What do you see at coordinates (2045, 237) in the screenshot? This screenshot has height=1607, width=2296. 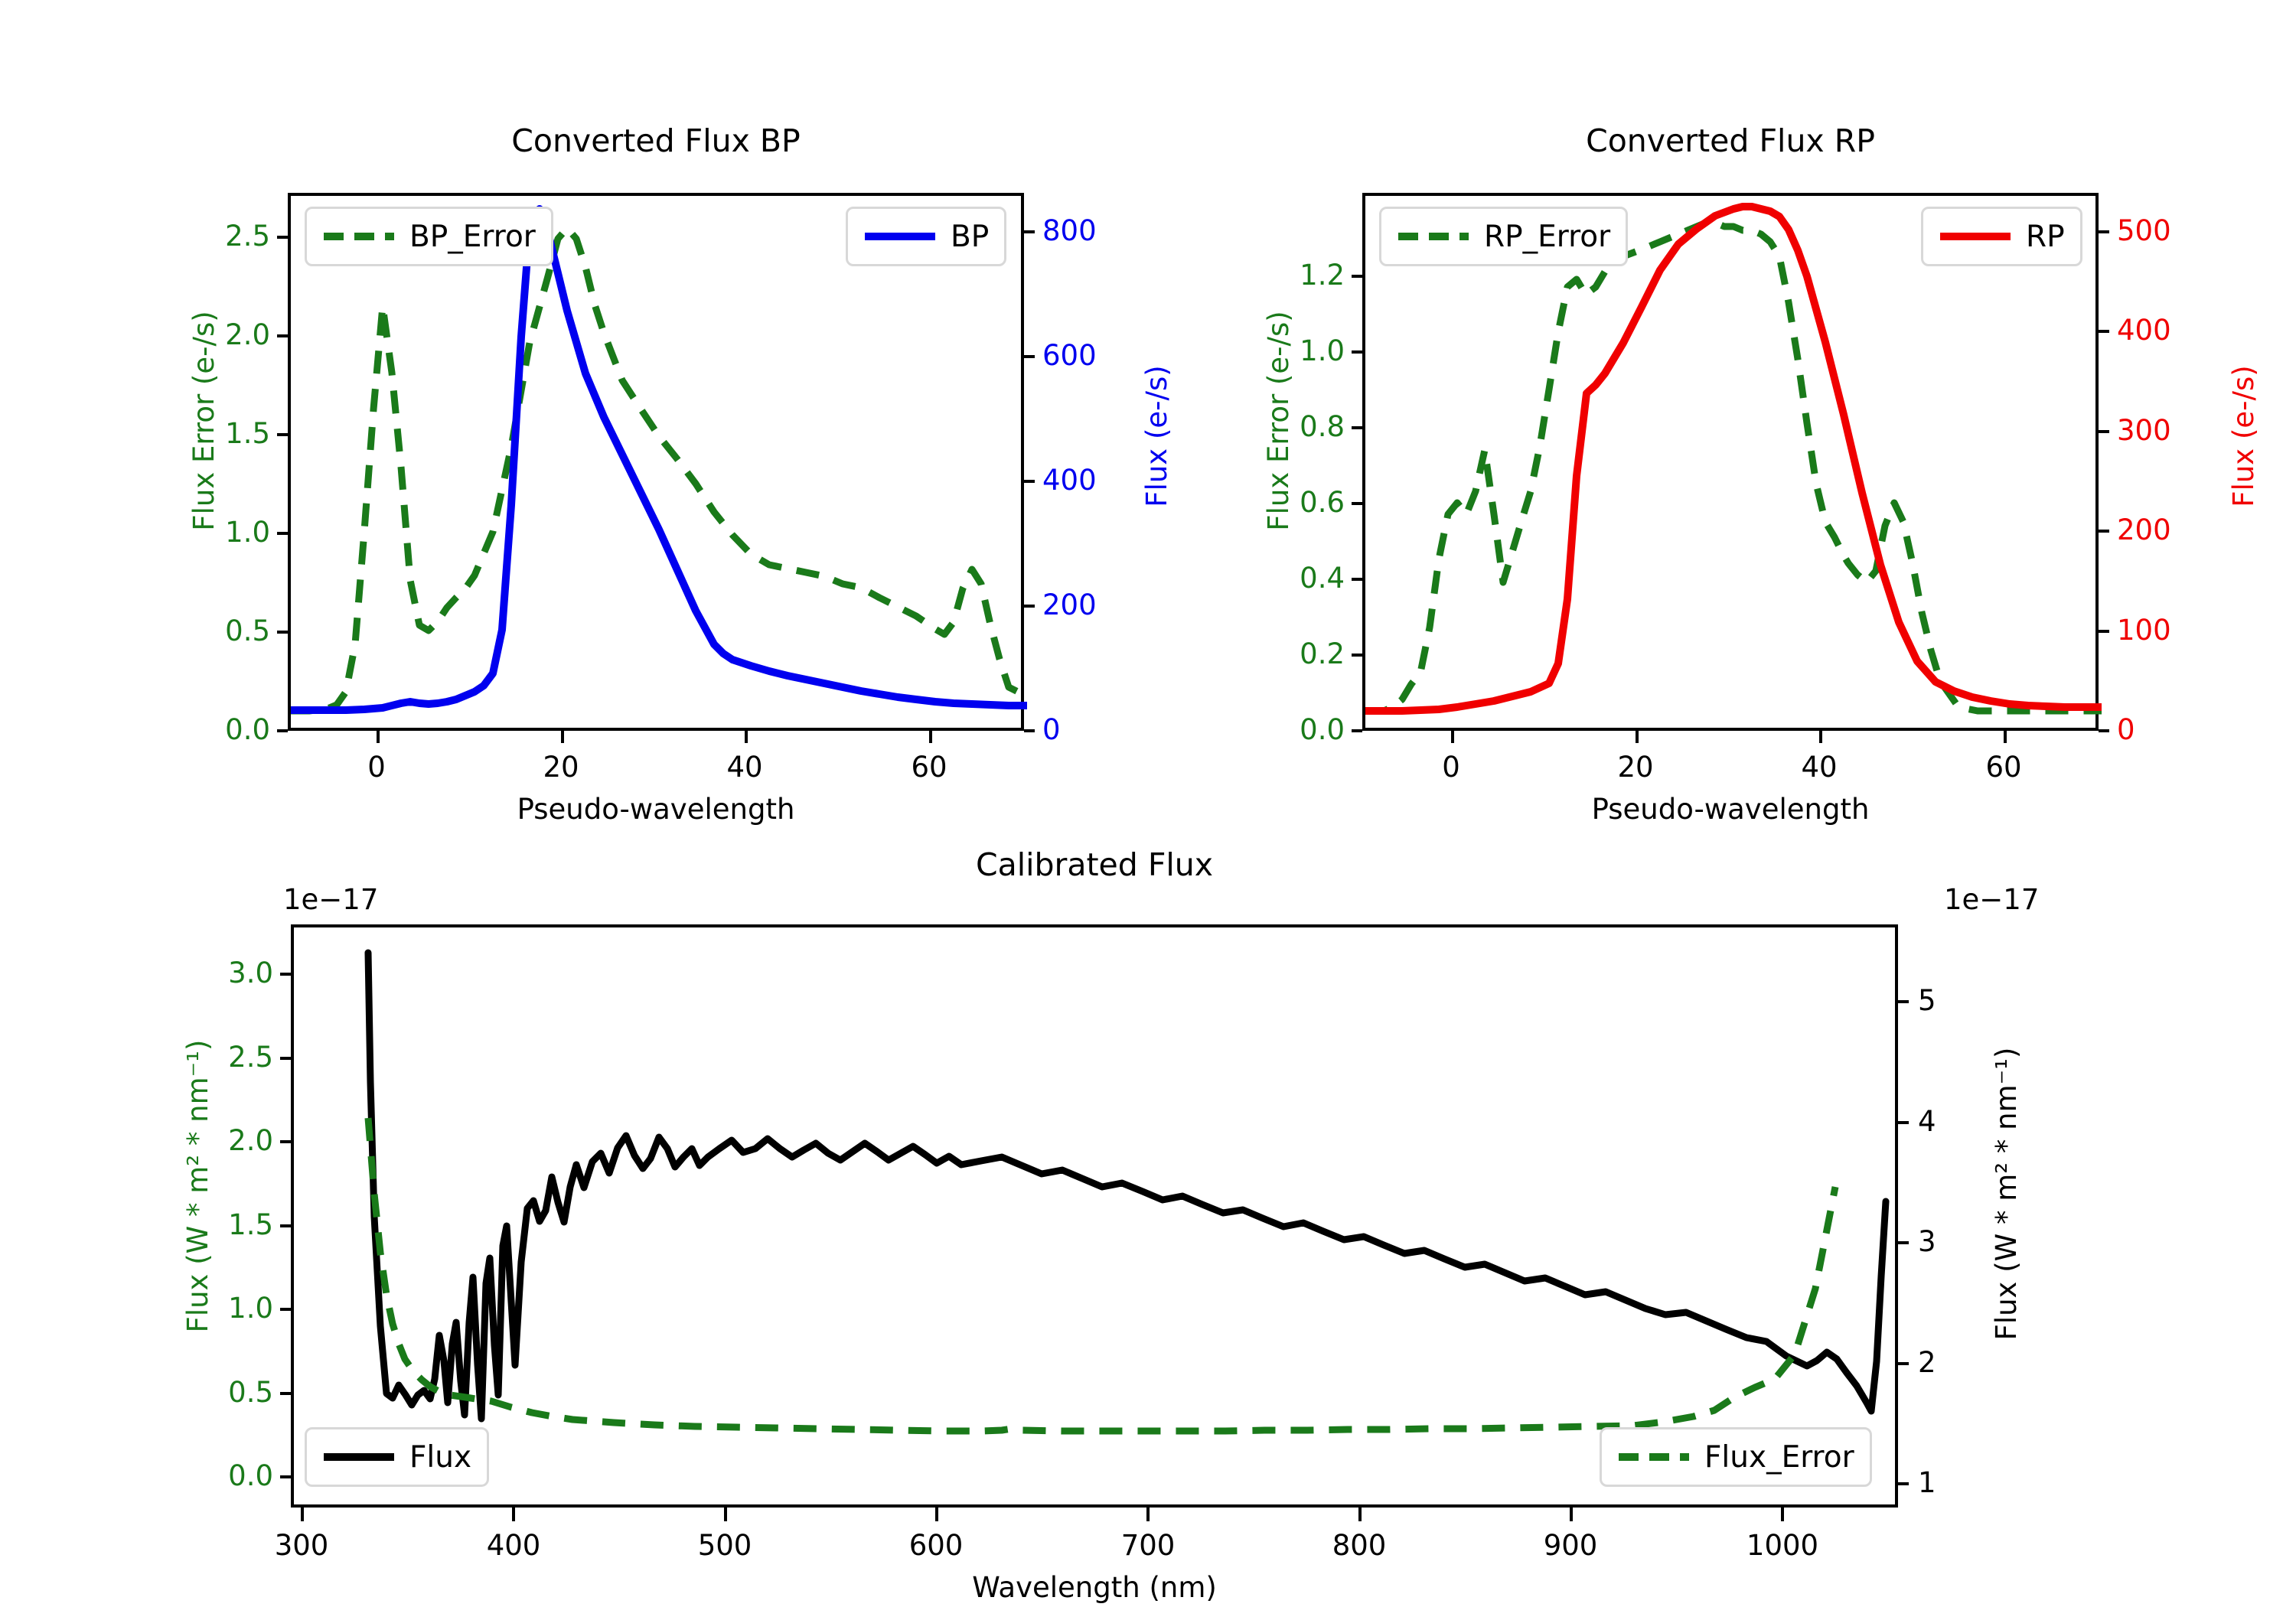 I see `legend-label-rp: RP` at bounding box center [2045, 237].